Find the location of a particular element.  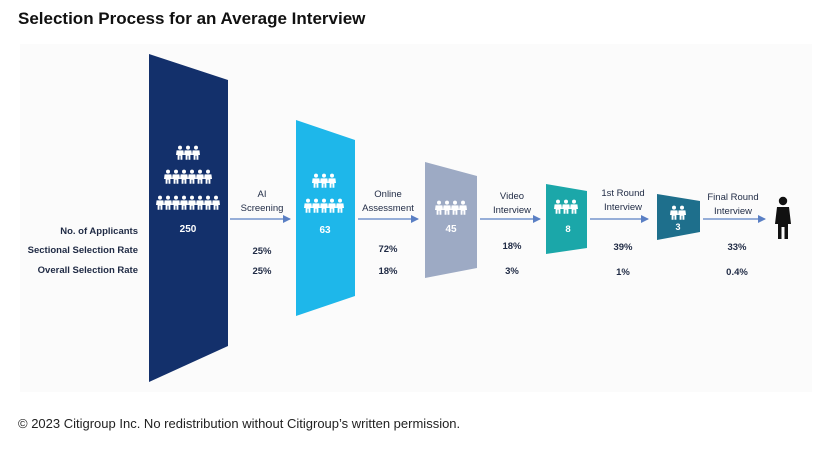

step-2-overall-rate: 18% is located at coordinates (388, 271).